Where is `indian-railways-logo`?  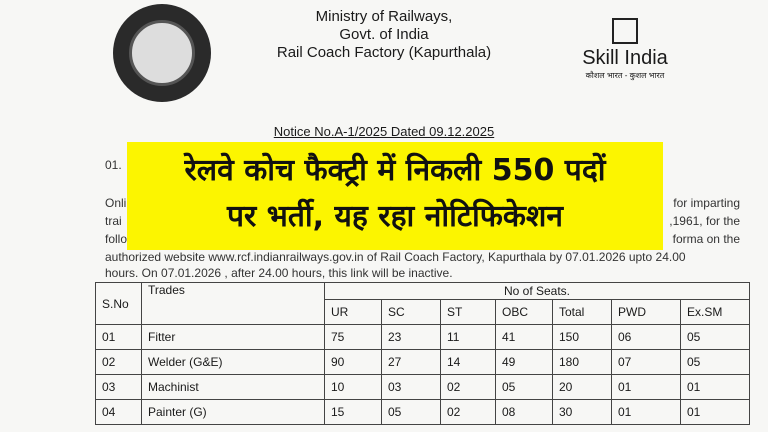
indian-railways-logo is located at coordinates (162, 53).